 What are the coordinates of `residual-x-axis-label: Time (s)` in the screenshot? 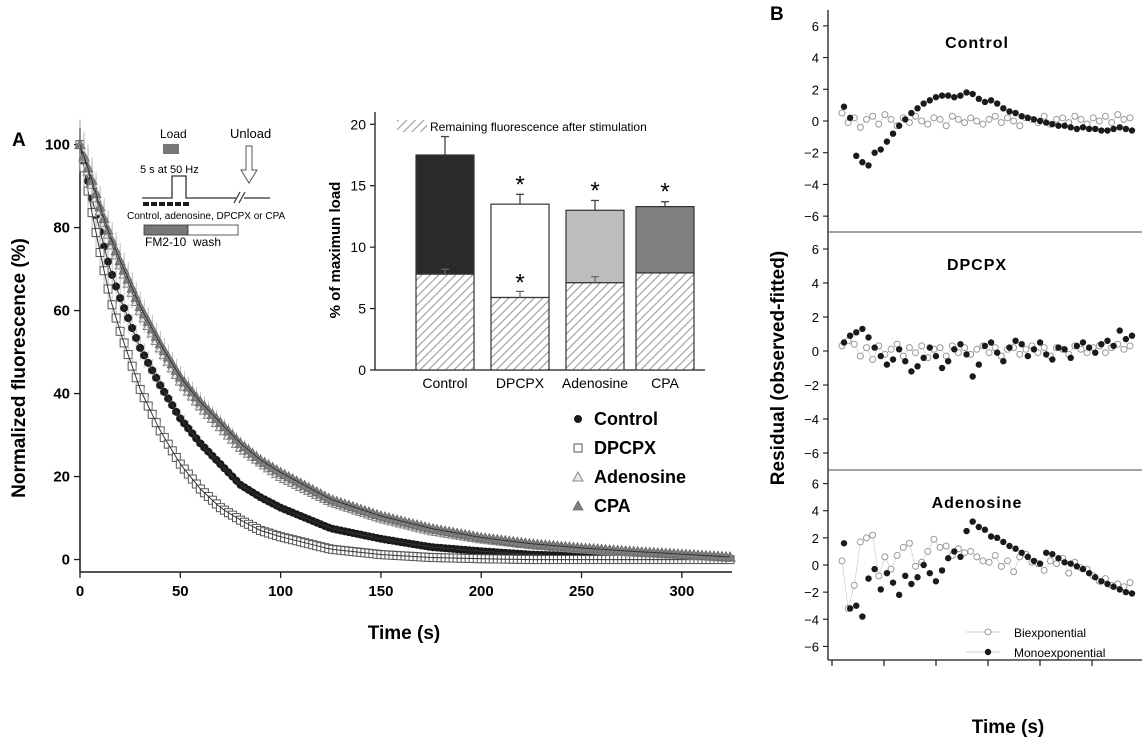 It's located at (1008, 727).